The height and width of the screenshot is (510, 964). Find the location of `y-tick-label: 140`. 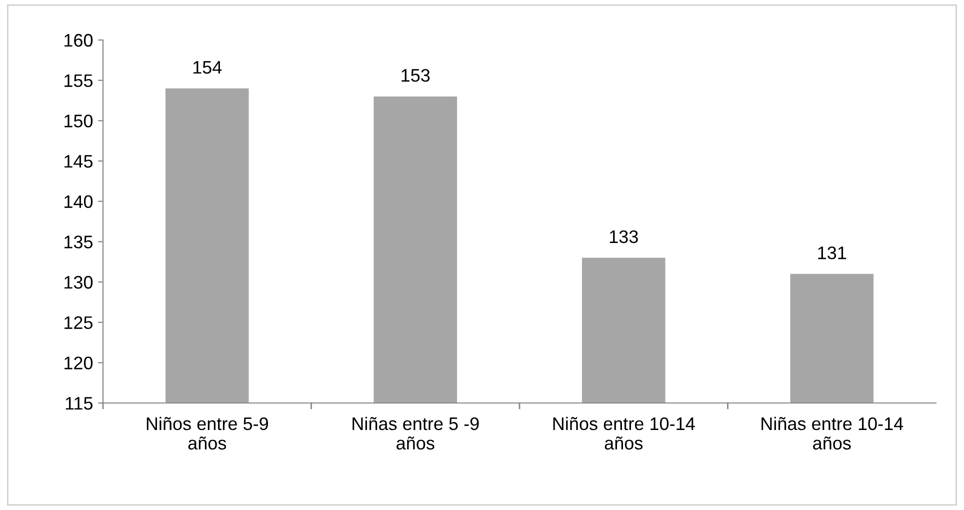

y-tick-label: 140 is located at coordinates (78, 201).